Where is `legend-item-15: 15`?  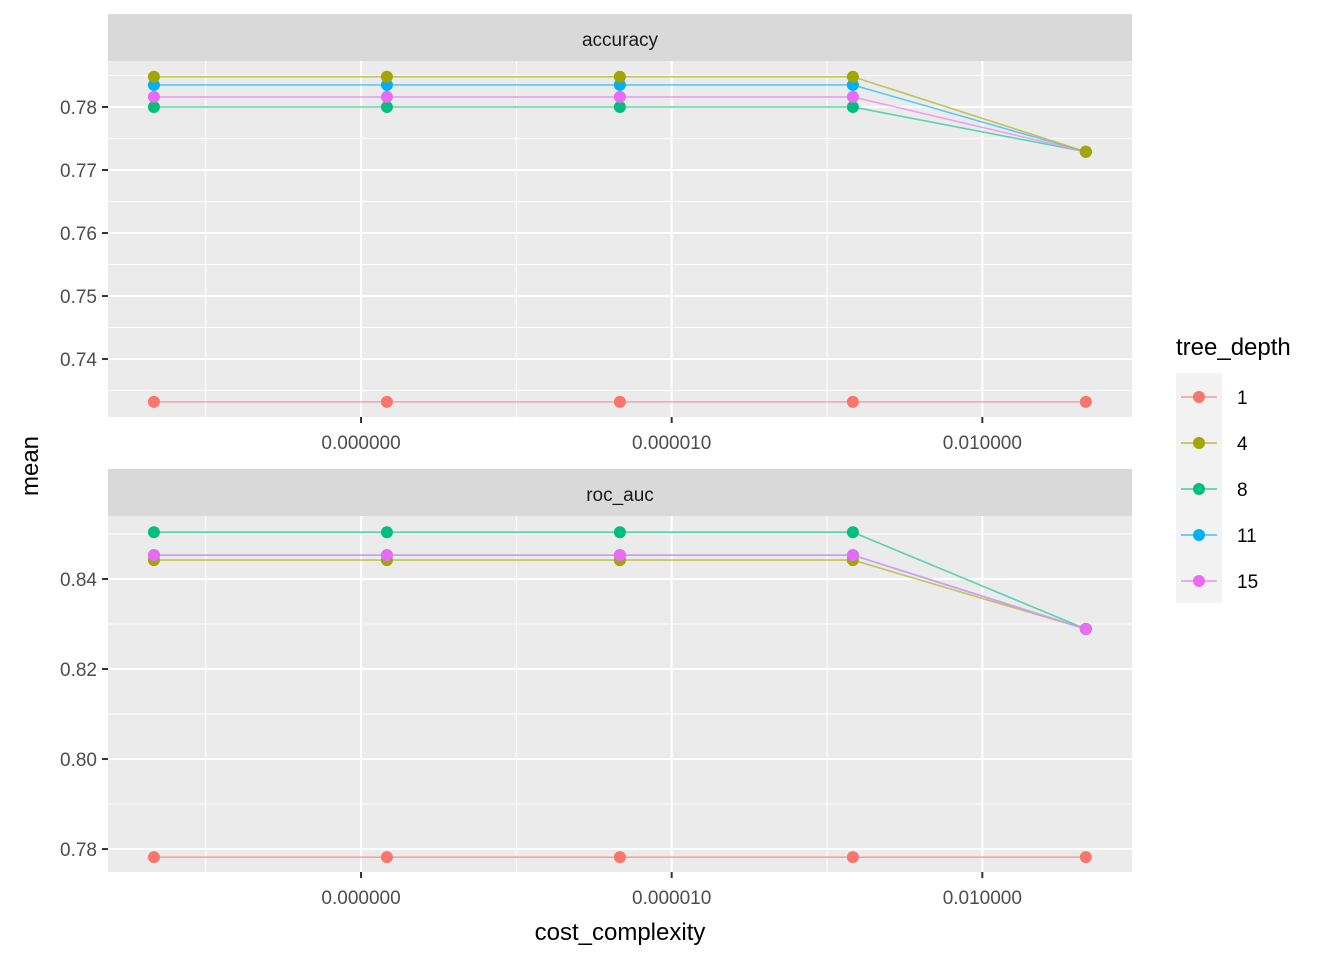 legend-item-15: 15 is located at coordinates (1219, 582).